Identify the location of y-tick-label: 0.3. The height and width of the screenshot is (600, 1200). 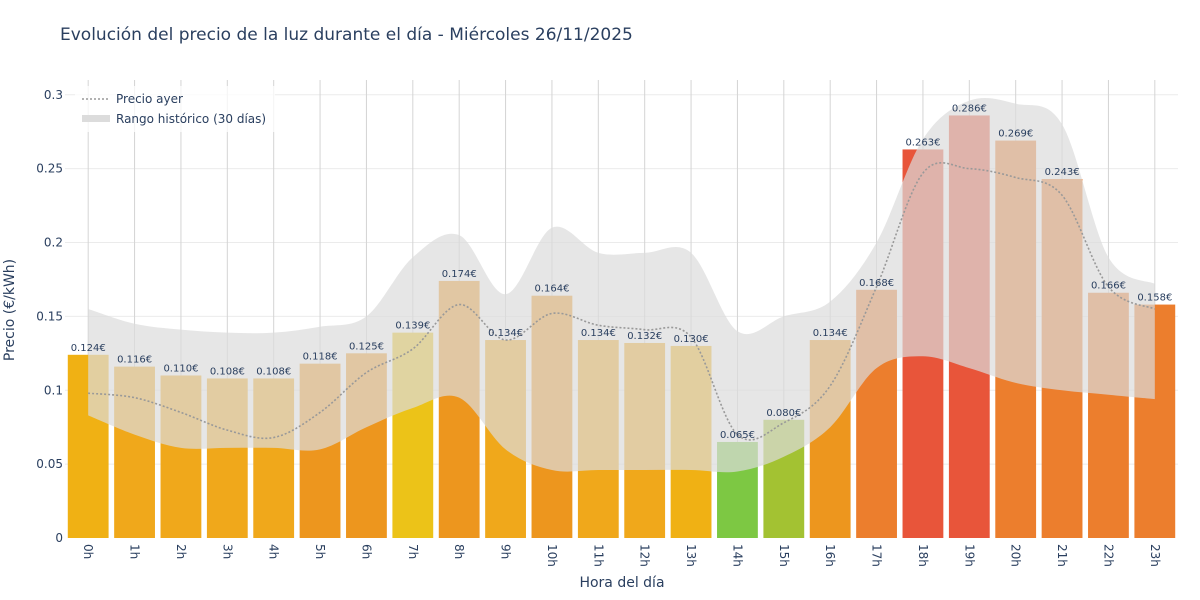
(53, 95).